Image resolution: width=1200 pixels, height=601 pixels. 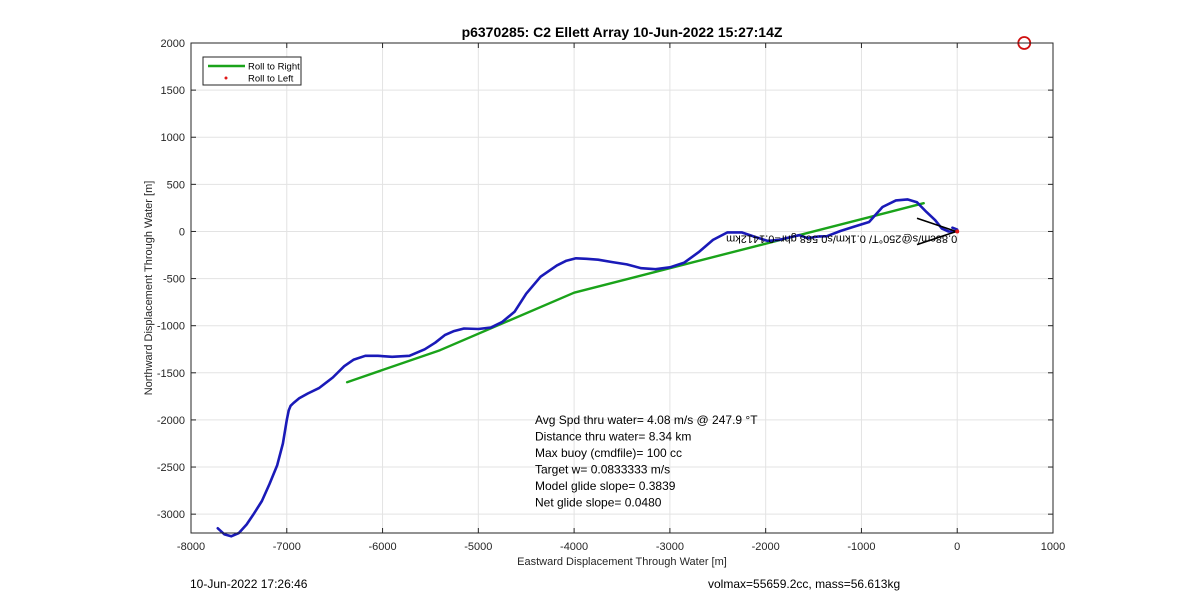 I want to click on y-axis-label: Northward Displacement Through Water [m], so click(x=149, y=288).